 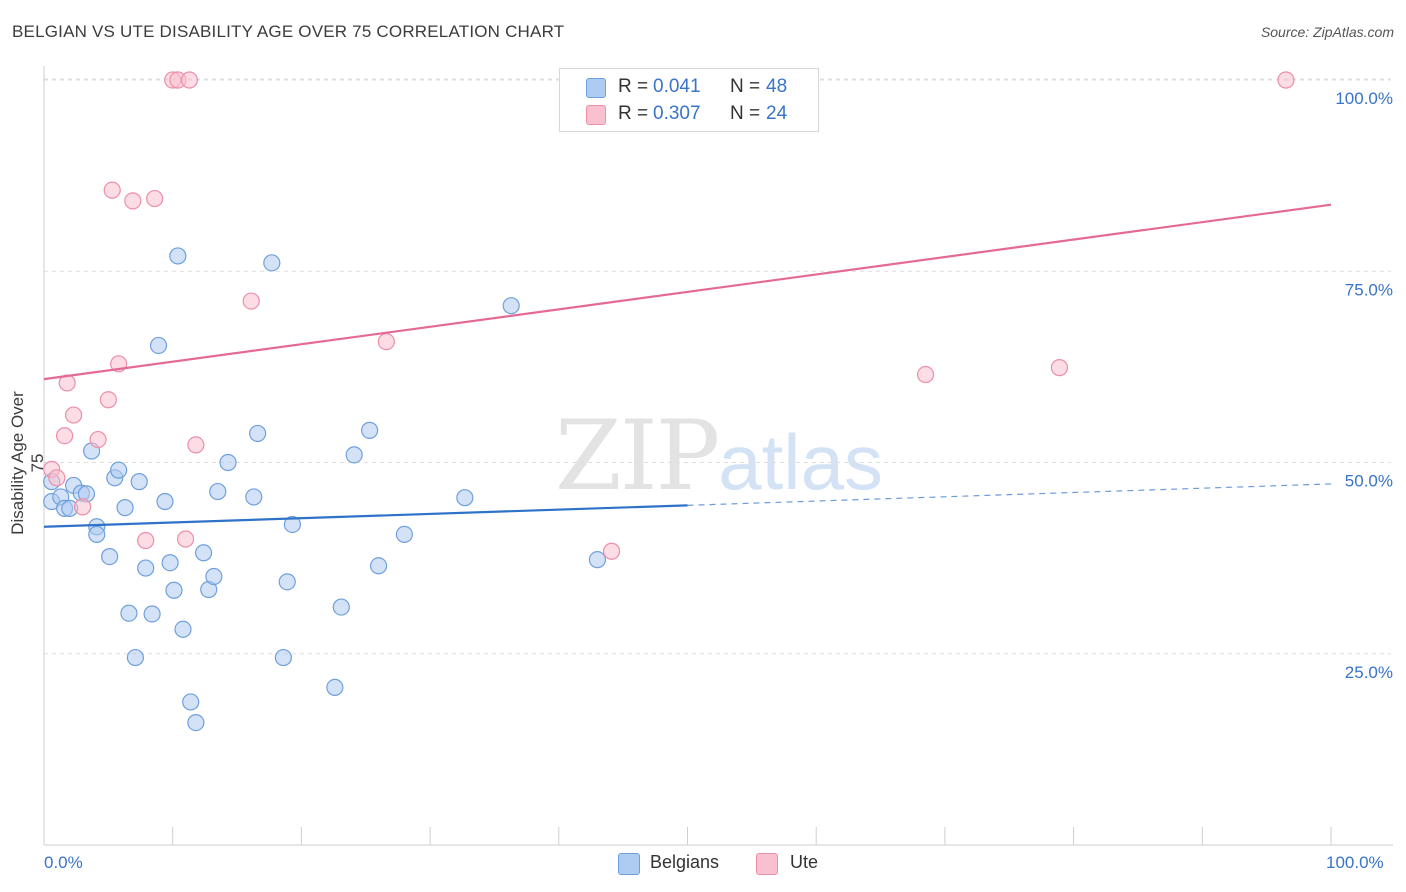 What do you see at coordinates (685, 862) in the screenshot?
I see `legend-label-belgians: Belgians` at bounding box center [685, 862].